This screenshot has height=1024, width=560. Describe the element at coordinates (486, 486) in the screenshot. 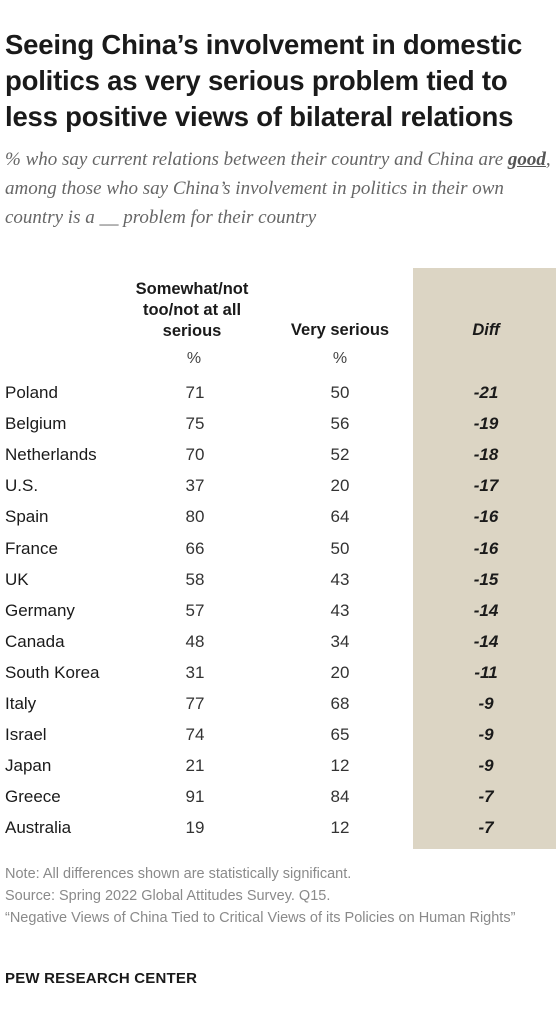

I see `value-diff: -17` at that location.